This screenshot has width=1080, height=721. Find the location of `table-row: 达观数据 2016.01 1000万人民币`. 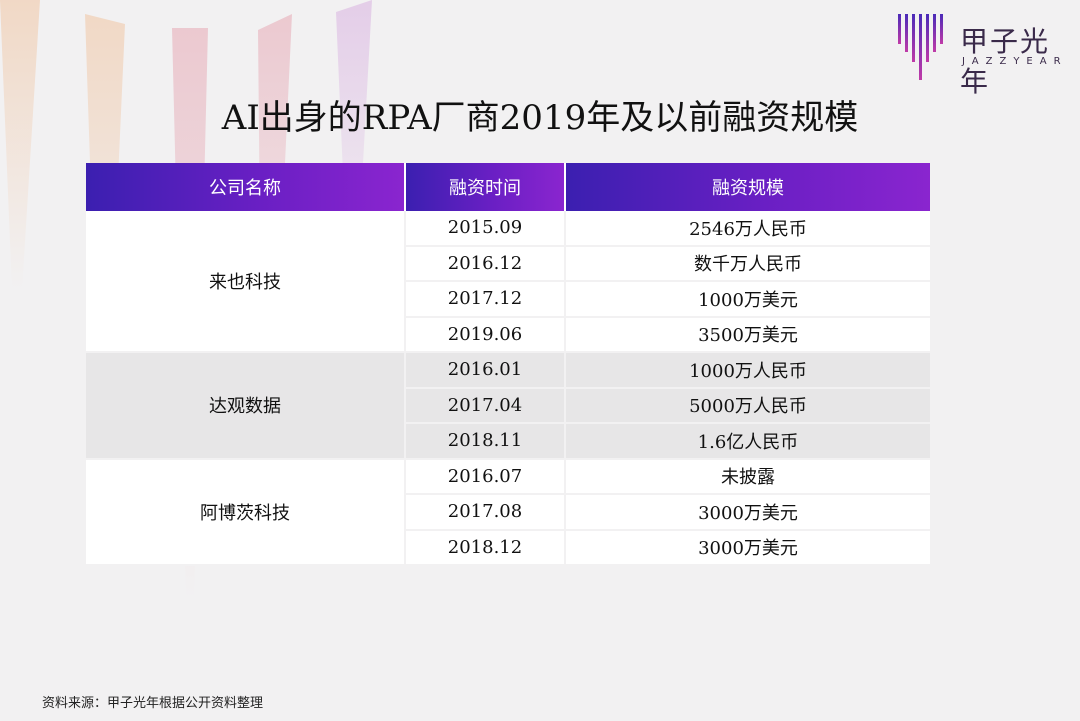

table-row: 达观数据 2016.01 1000万人民币 is located at coordinates (508, 406).